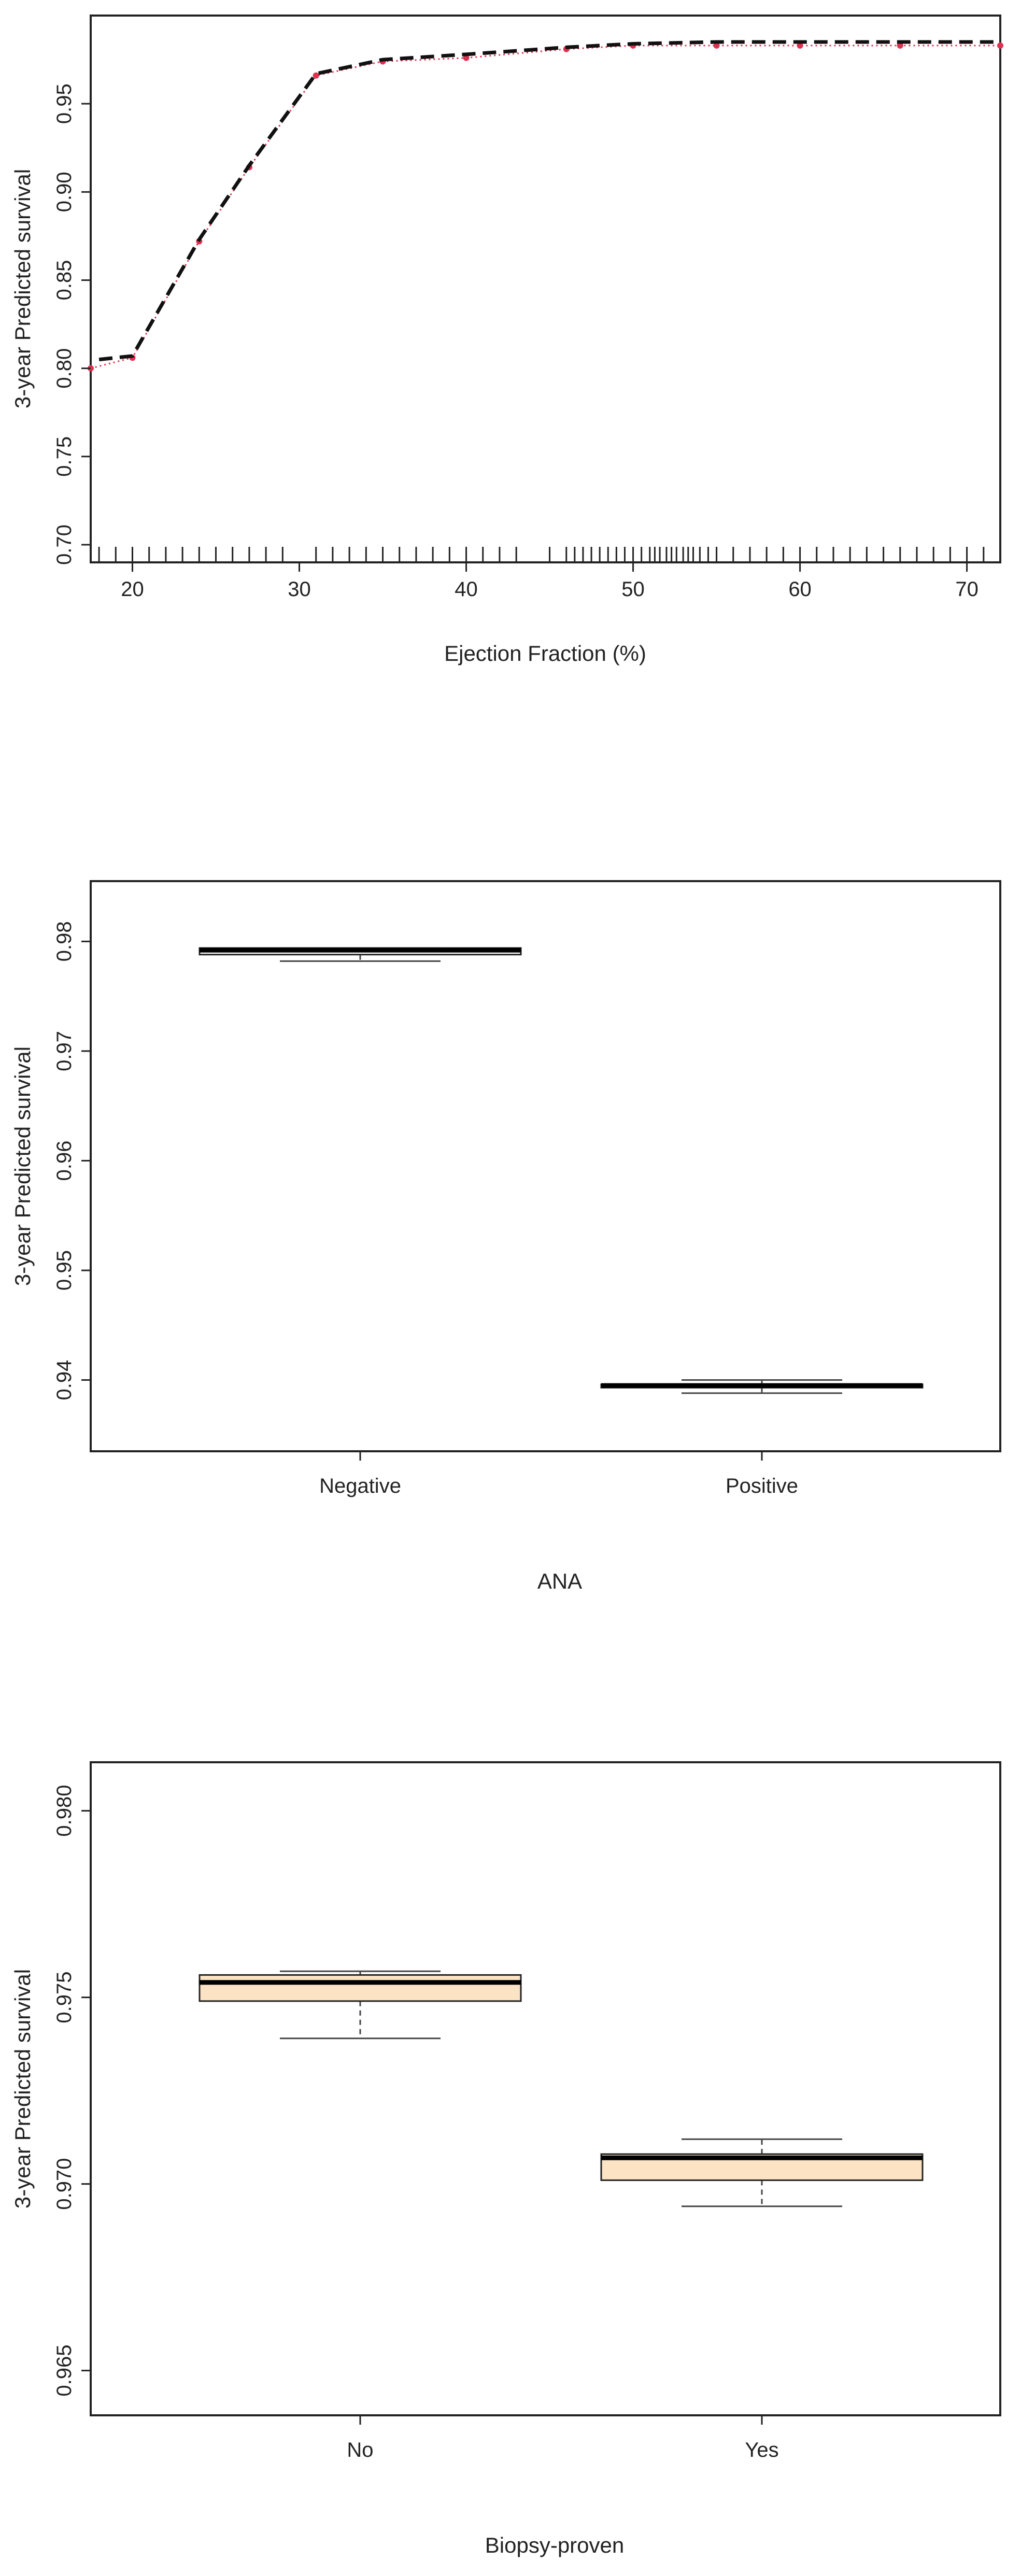  Describe the element at coordinates (800, 589) in the screenshot. I see `x-tick-label: 60` at that location.